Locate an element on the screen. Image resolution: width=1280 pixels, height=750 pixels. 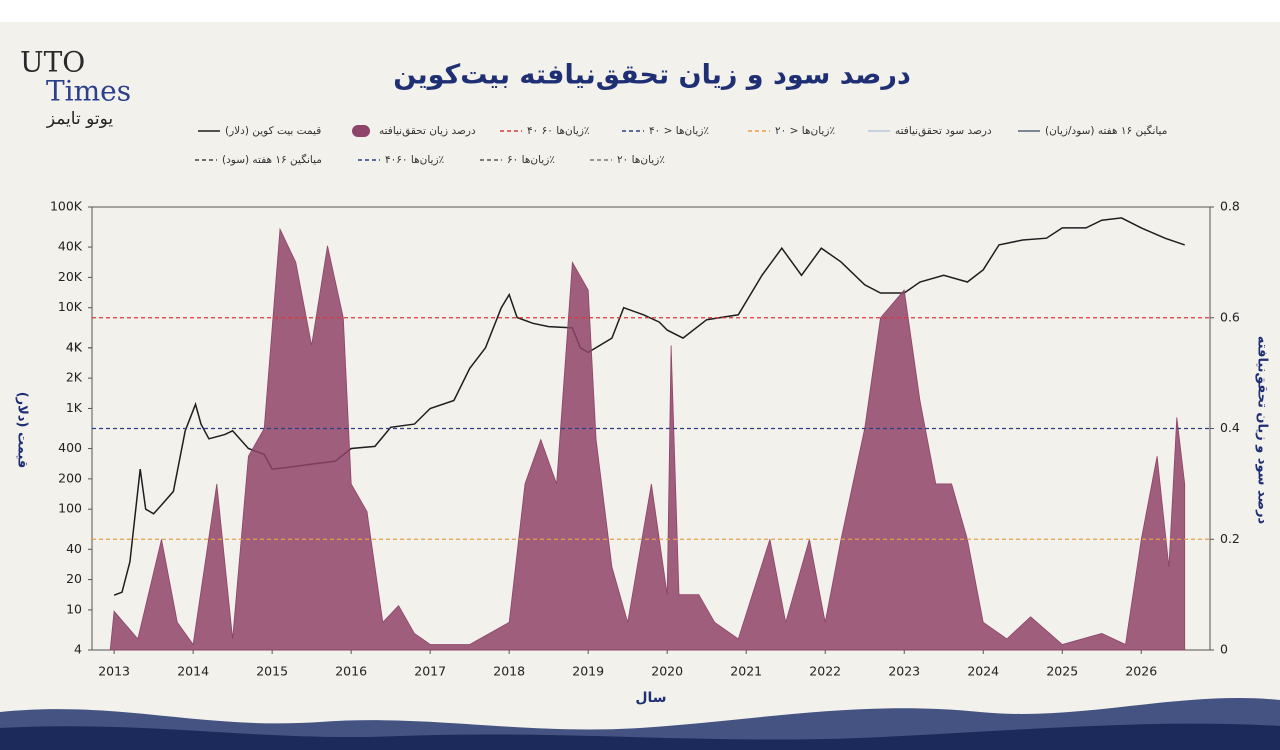
top-band is located at coordinates (640, 11).